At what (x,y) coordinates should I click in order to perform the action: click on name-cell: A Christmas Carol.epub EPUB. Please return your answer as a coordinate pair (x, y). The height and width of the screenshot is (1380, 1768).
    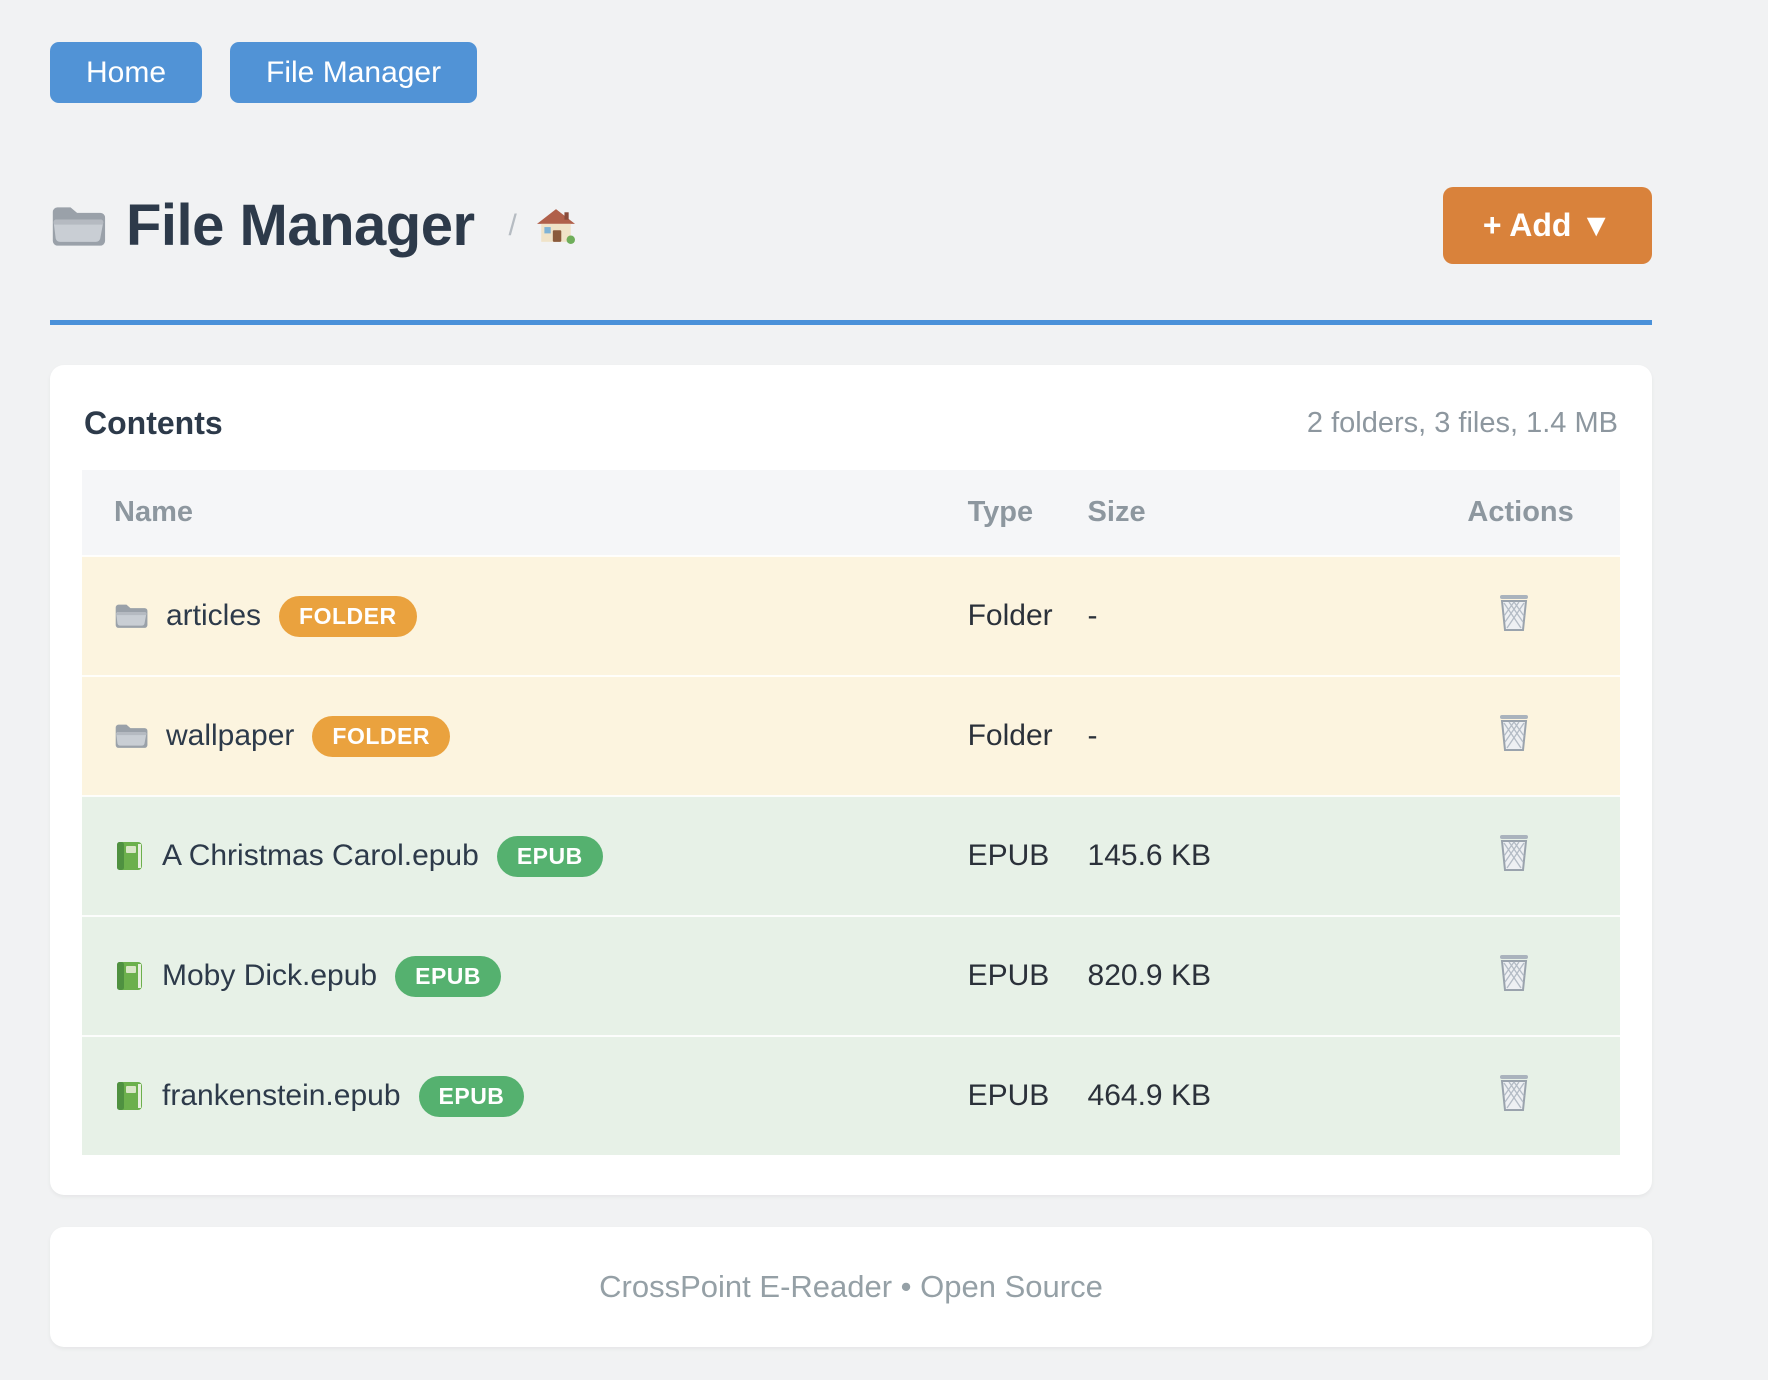
    Looking at the image, I should click on (509, 856).